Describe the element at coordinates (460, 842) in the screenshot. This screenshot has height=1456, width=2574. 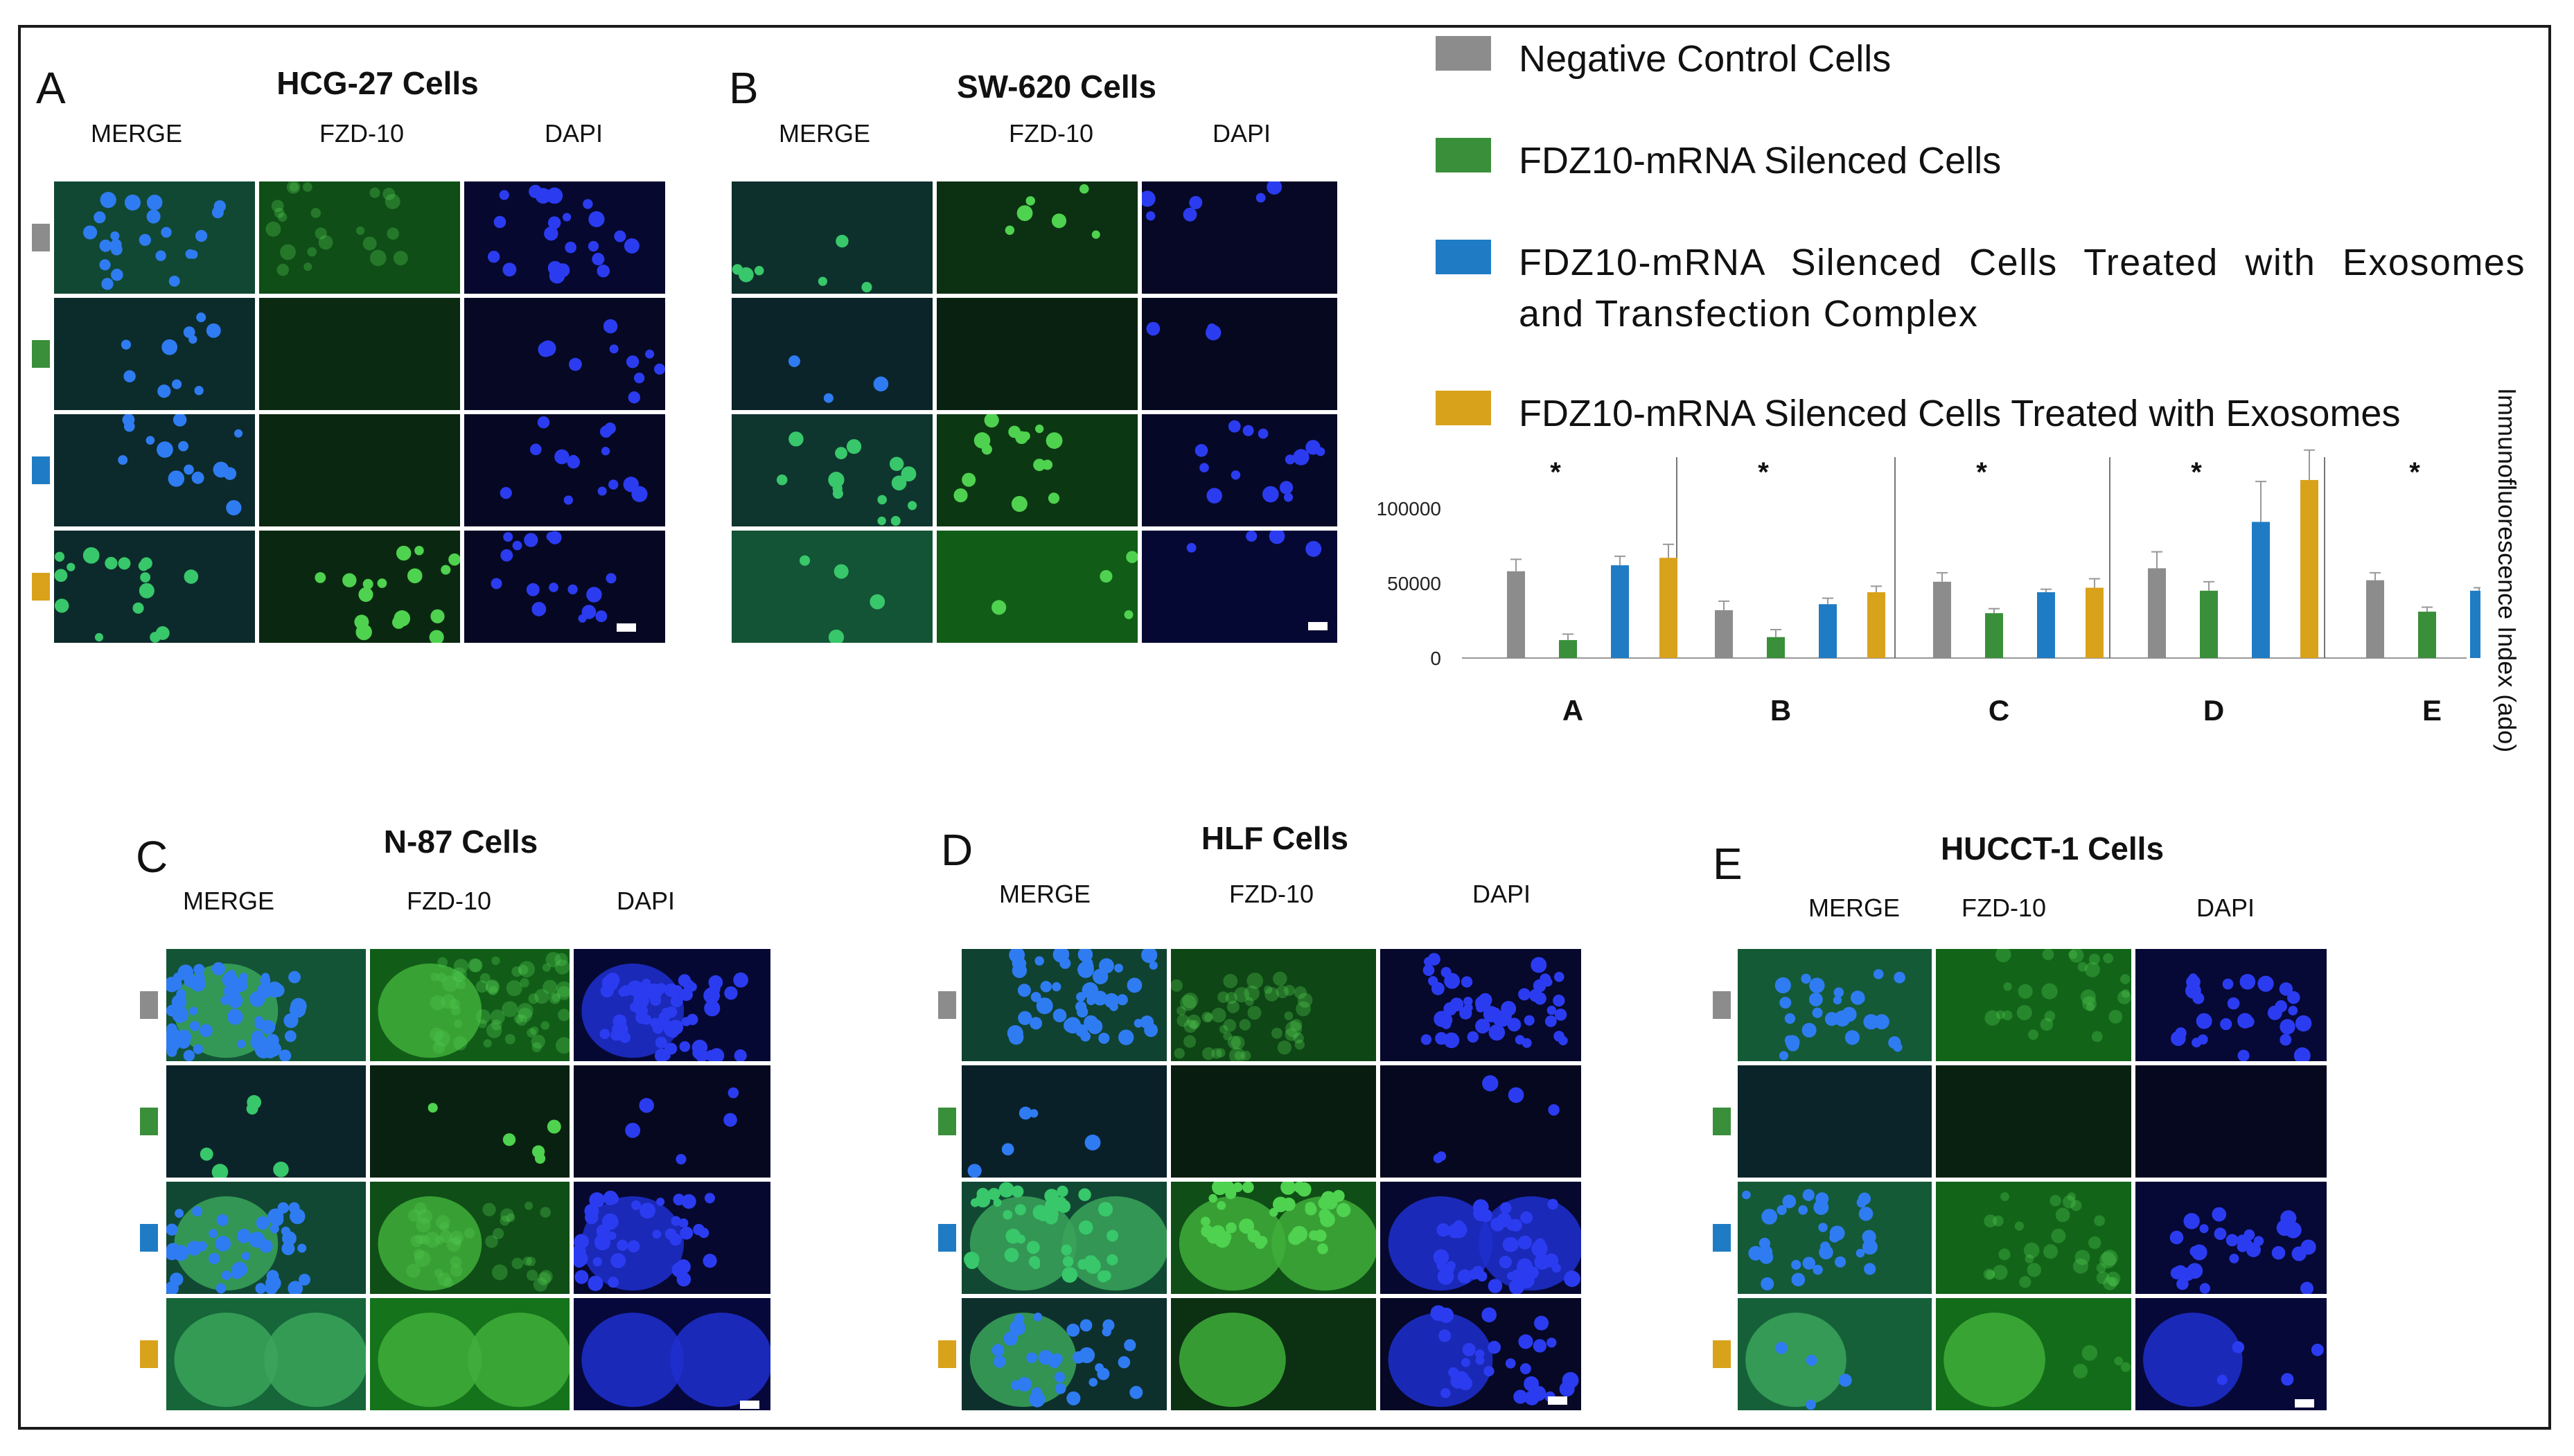
I see `panel-title: N-87 Cells` at that location.